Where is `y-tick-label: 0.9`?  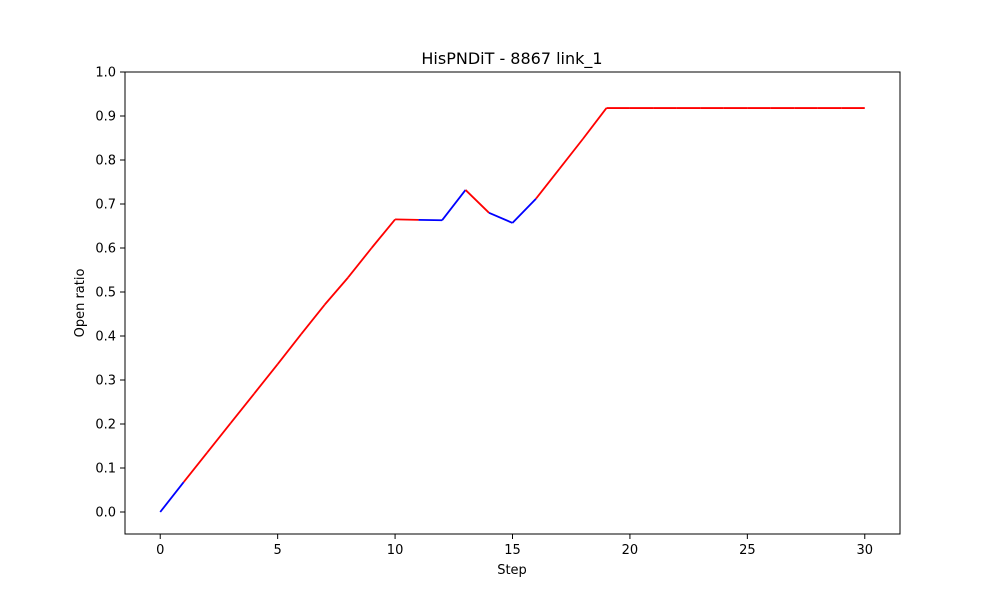 y-tick-label: 0.9 is located at coordinates (105, 117).